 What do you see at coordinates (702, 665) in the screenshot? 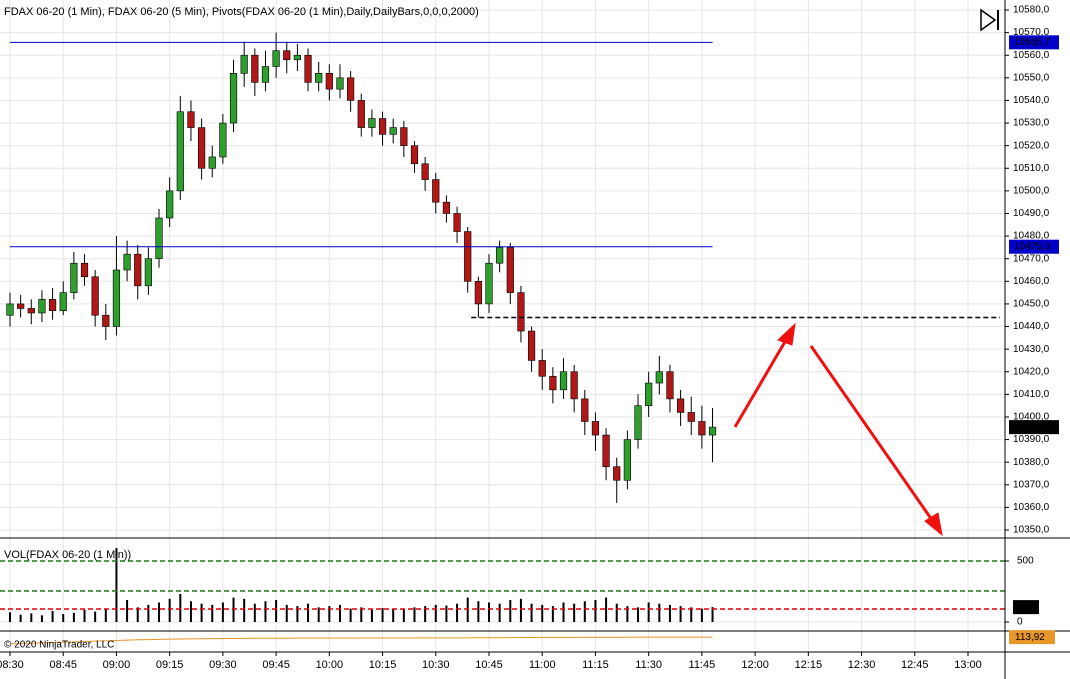
I see `x-tick-label: 11:45` at bounding box center [702, 665].